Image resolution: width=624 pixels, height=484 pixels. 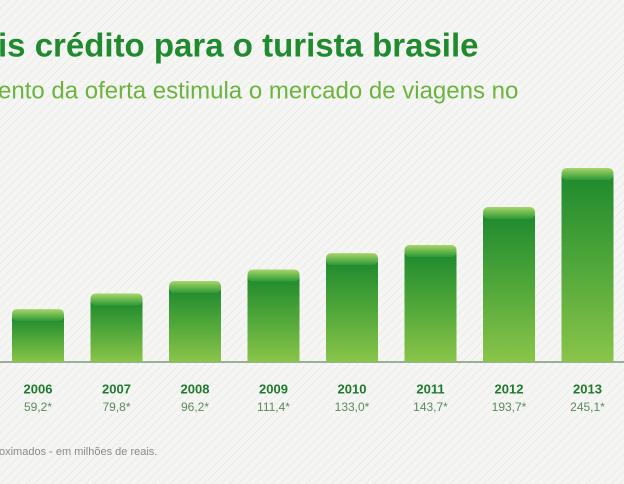 What do you see at coordinates (78, 452) in the screenshot?
I see `footnote: oximados - em milhões de reais.` at bounding box center [78, 452].